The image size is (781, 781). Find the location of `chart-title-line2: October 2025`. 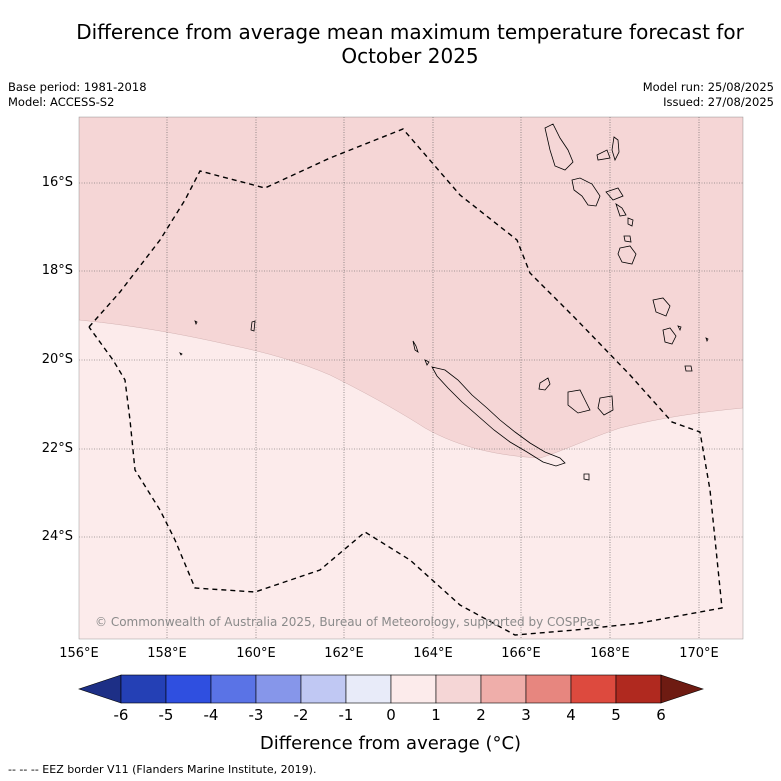

chart-title-line2: October 2025 is located at coordinates (410, 56).